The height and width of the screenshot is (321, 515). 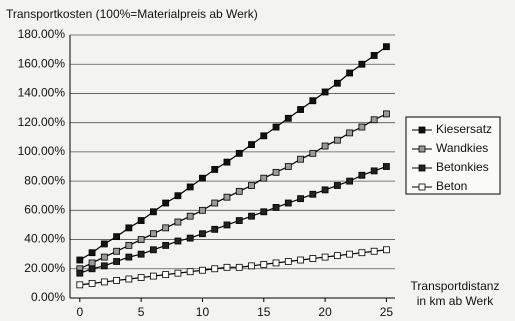 What do you see at coordinates (42, 122) in the screenshot?
I see `y-tick-label: 120.00%` at bounding box center [42, 122].